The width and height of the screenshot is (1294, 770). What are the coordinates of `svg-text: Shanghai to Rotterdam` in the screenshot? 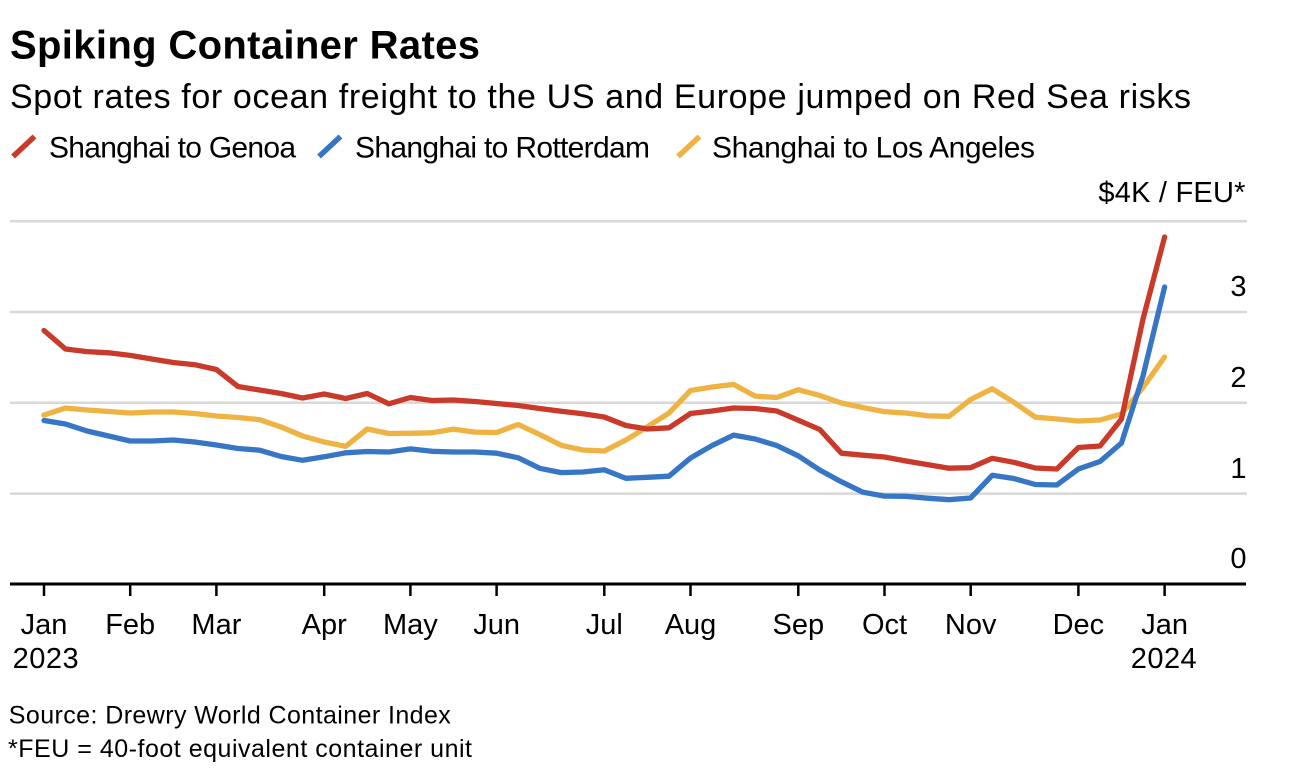 It's located at (502, 148).